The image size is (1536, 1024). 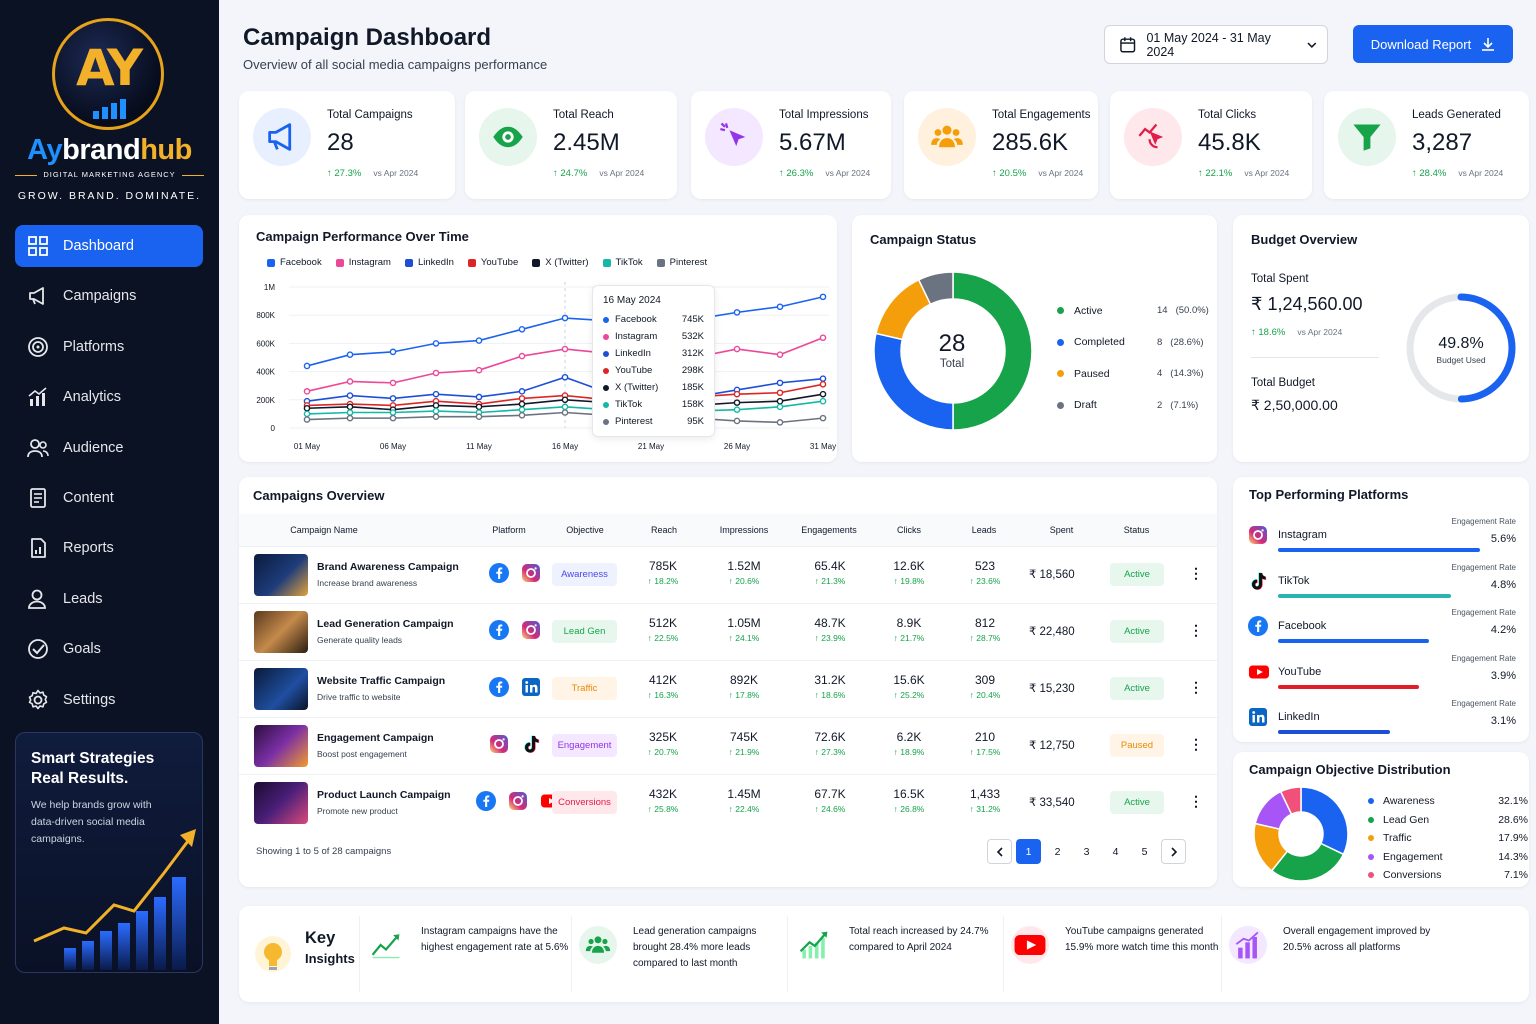 I want to click on budget-change: ↑ 18.6% vs Apr 2024, so click(x=1297, y=332).